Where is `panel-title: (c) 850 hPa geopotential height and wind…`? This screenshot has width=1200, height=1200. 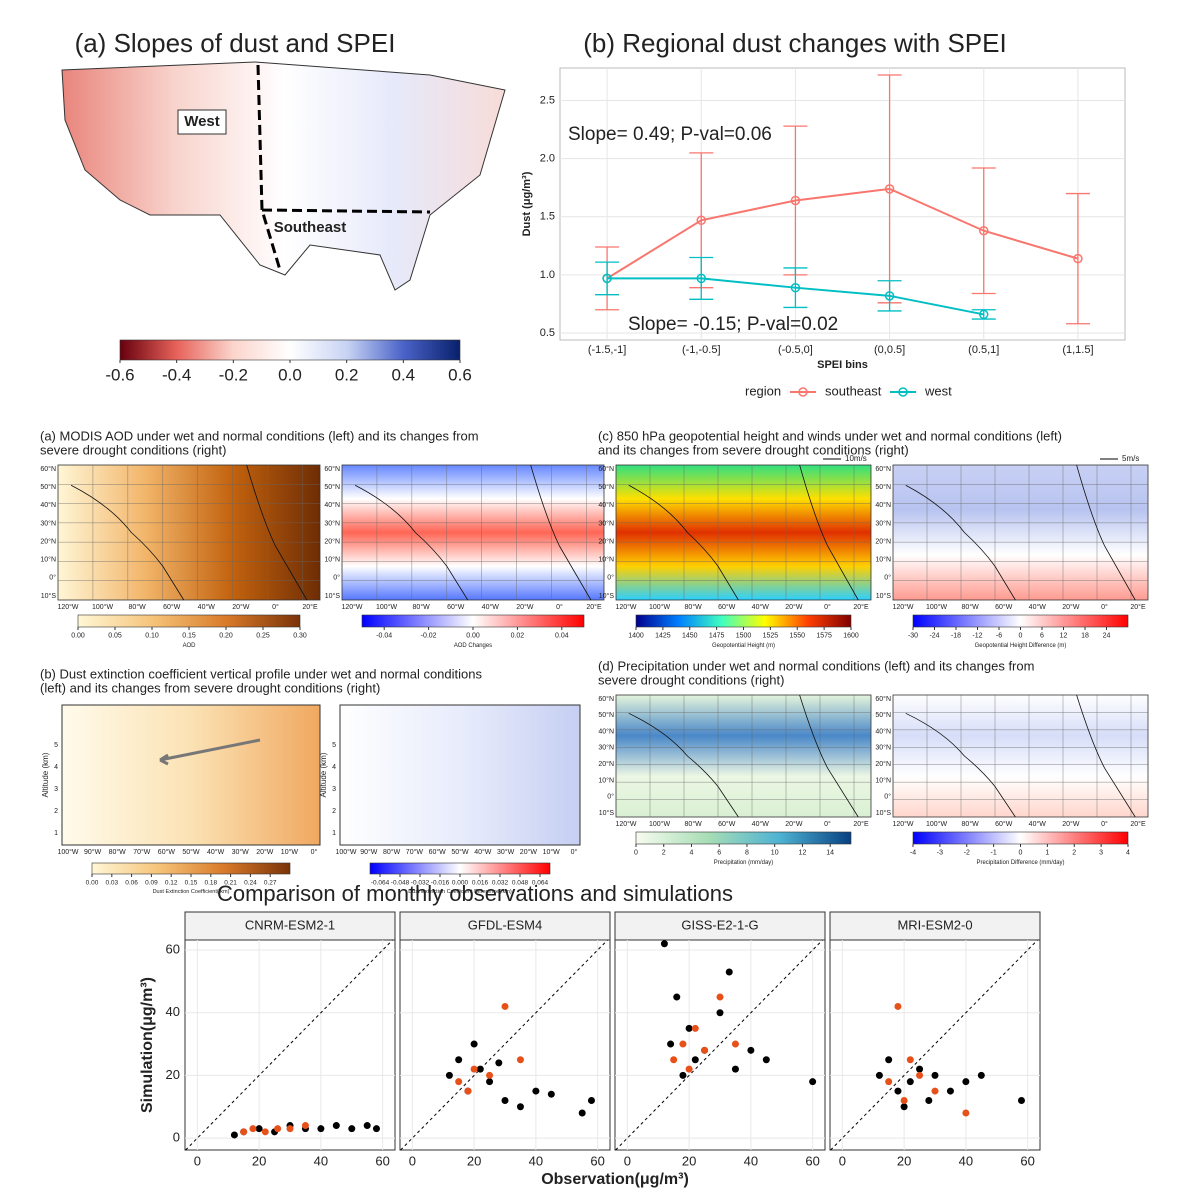
panel-title: (c) 850 hPa geopotential height and wind… is located at coordinates (830, 435).